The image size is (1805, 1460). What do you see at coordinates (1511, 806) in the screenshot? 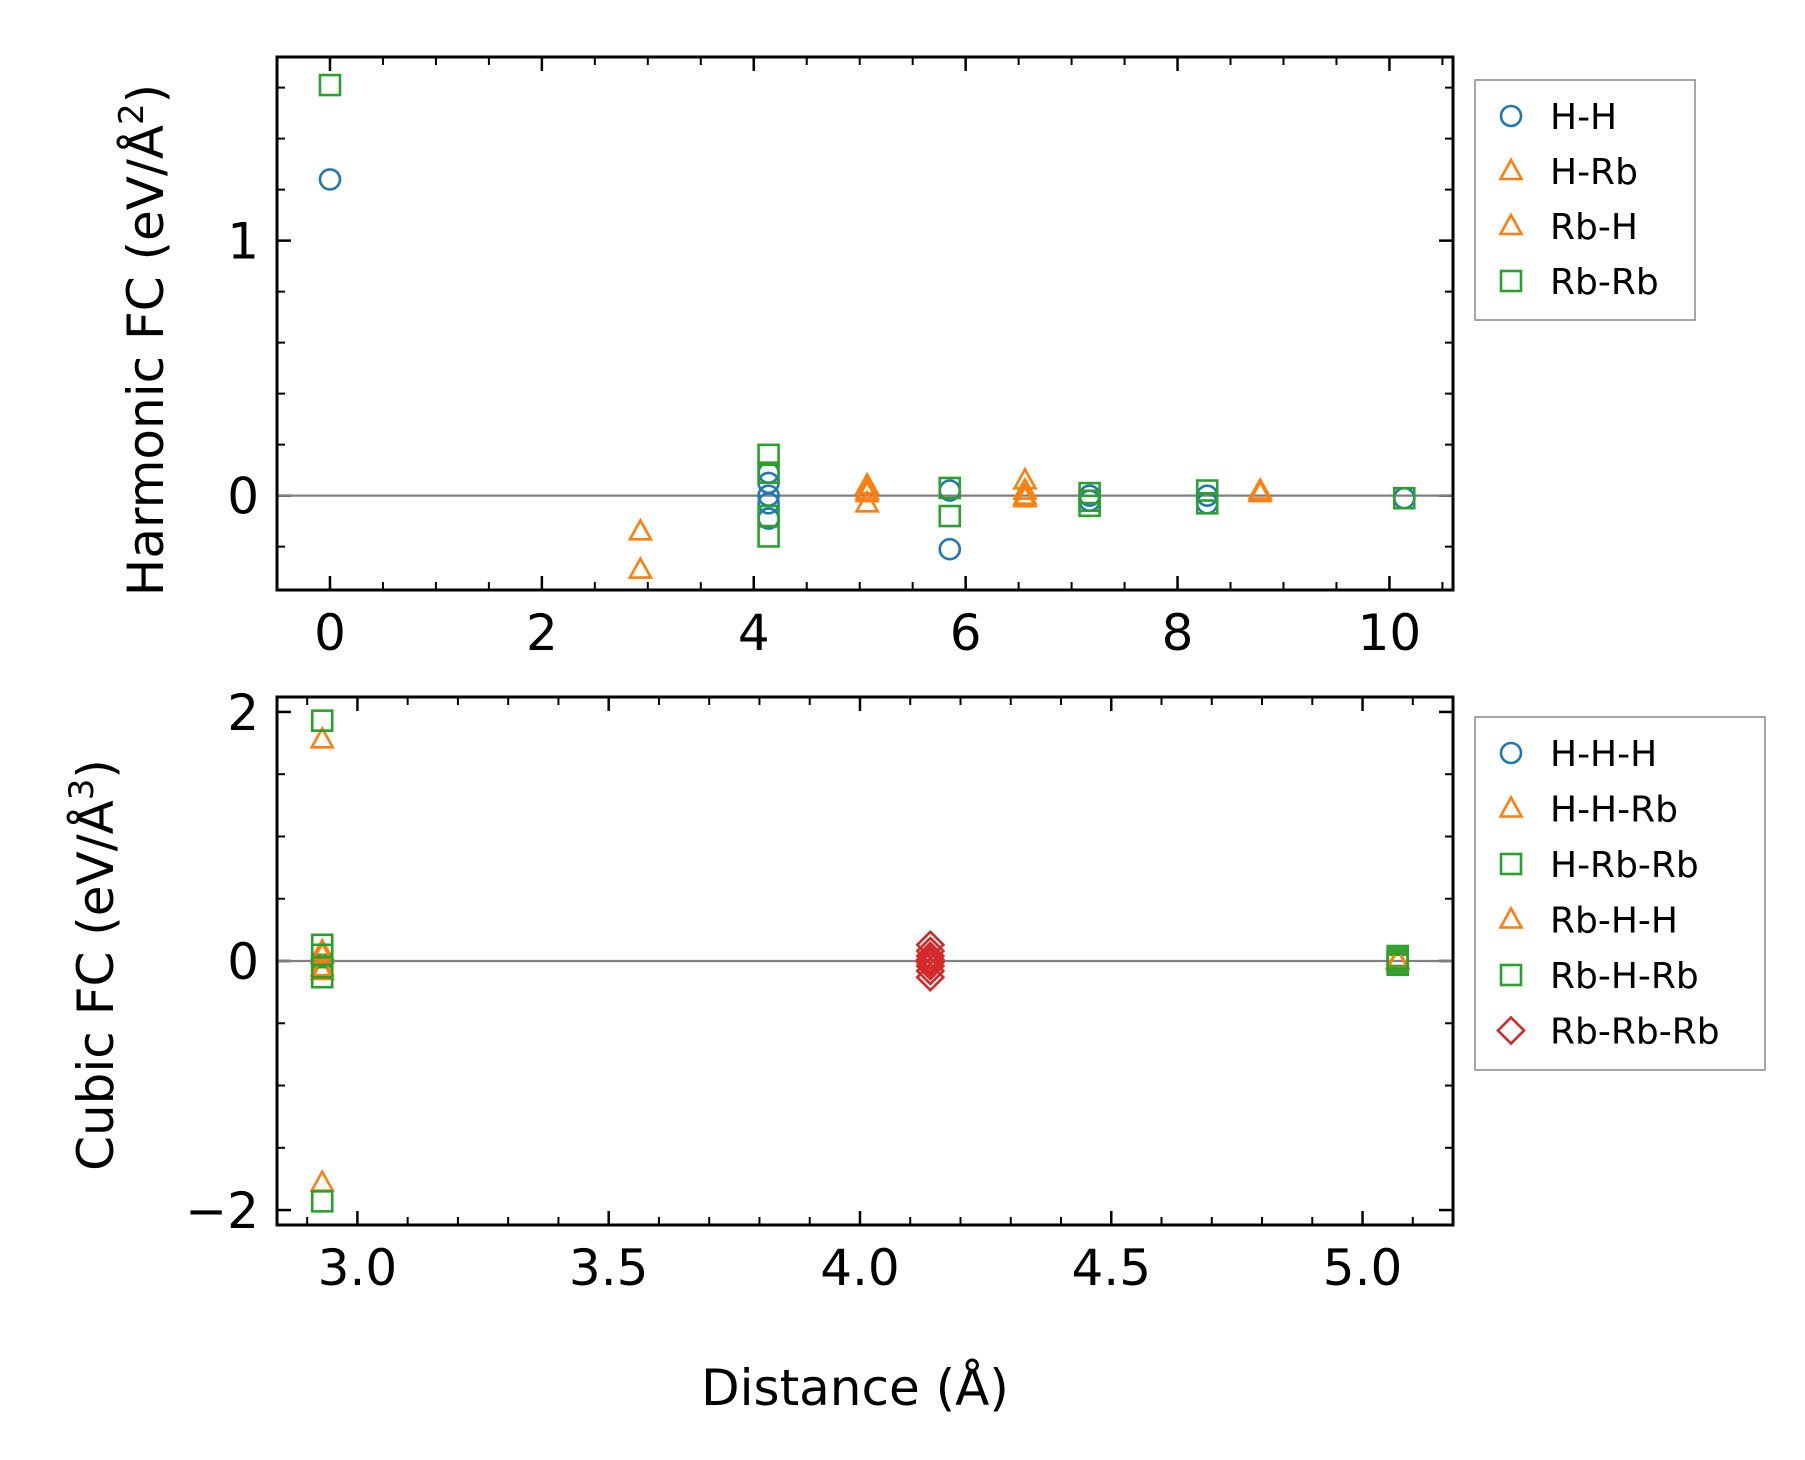
I see `legend-marker-h-h-rb` at bounding box center [1511, 806].